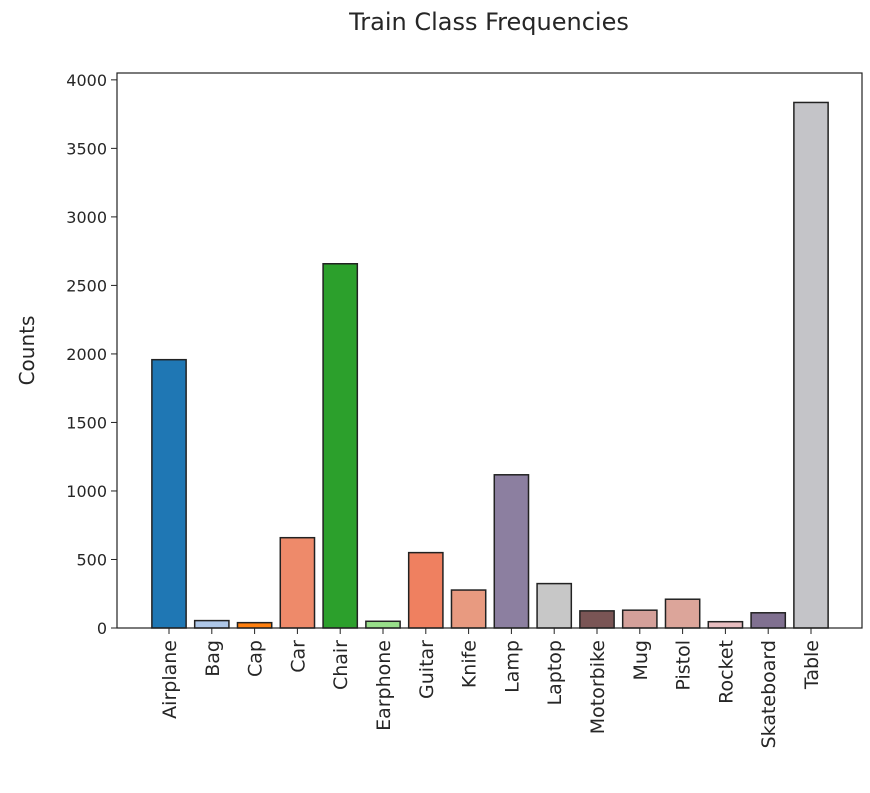  What do you see at coordinates (297, 582) in the screenshot?
I see `bar-car` at bounding box center [297, 582].